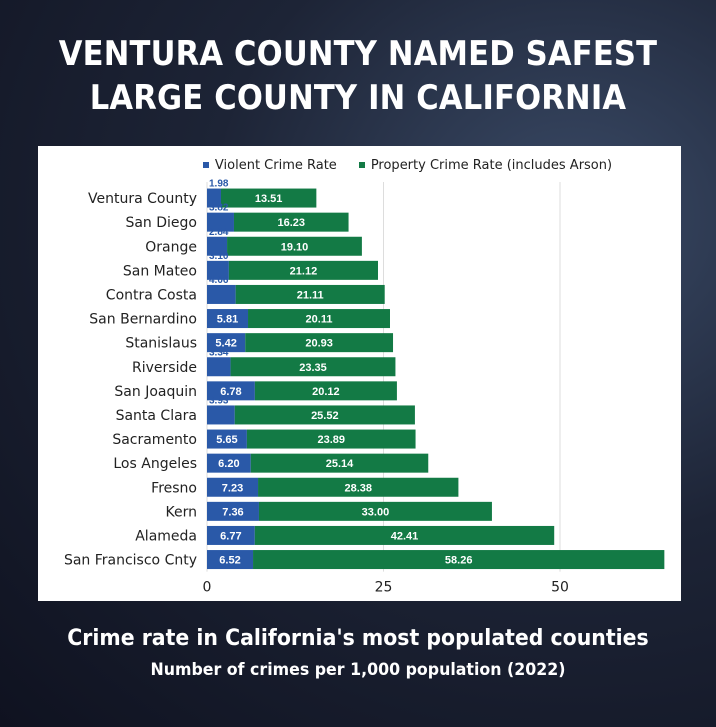 Image resolution: width=716 pixels, height=727 pixels. I want to click on category-label-sacramento: Sacramento, so click(154, 440).